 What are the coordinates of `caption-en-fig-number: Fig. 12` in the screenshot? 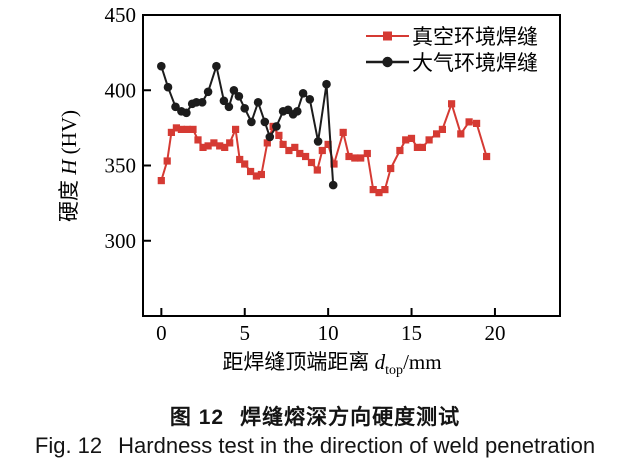 It's located at (68, 445).